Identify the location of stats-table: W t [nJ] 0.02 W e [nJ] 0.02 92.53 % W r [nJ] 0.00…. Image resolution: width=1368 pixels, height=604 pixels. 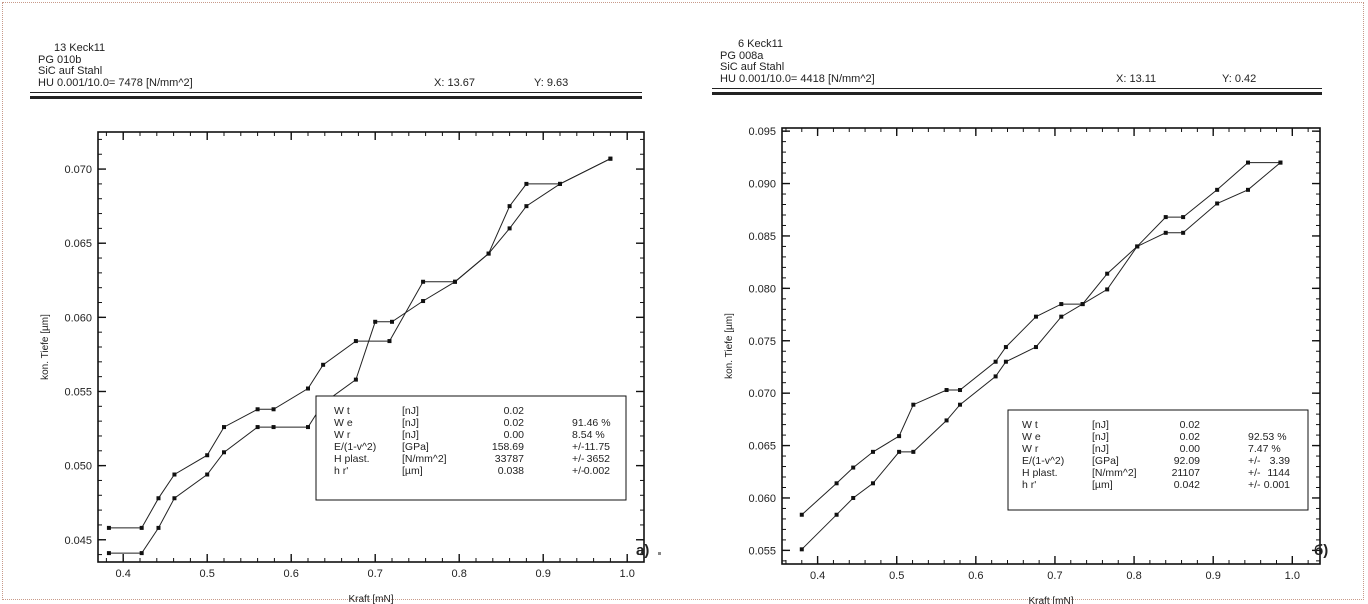
(1158, 460).